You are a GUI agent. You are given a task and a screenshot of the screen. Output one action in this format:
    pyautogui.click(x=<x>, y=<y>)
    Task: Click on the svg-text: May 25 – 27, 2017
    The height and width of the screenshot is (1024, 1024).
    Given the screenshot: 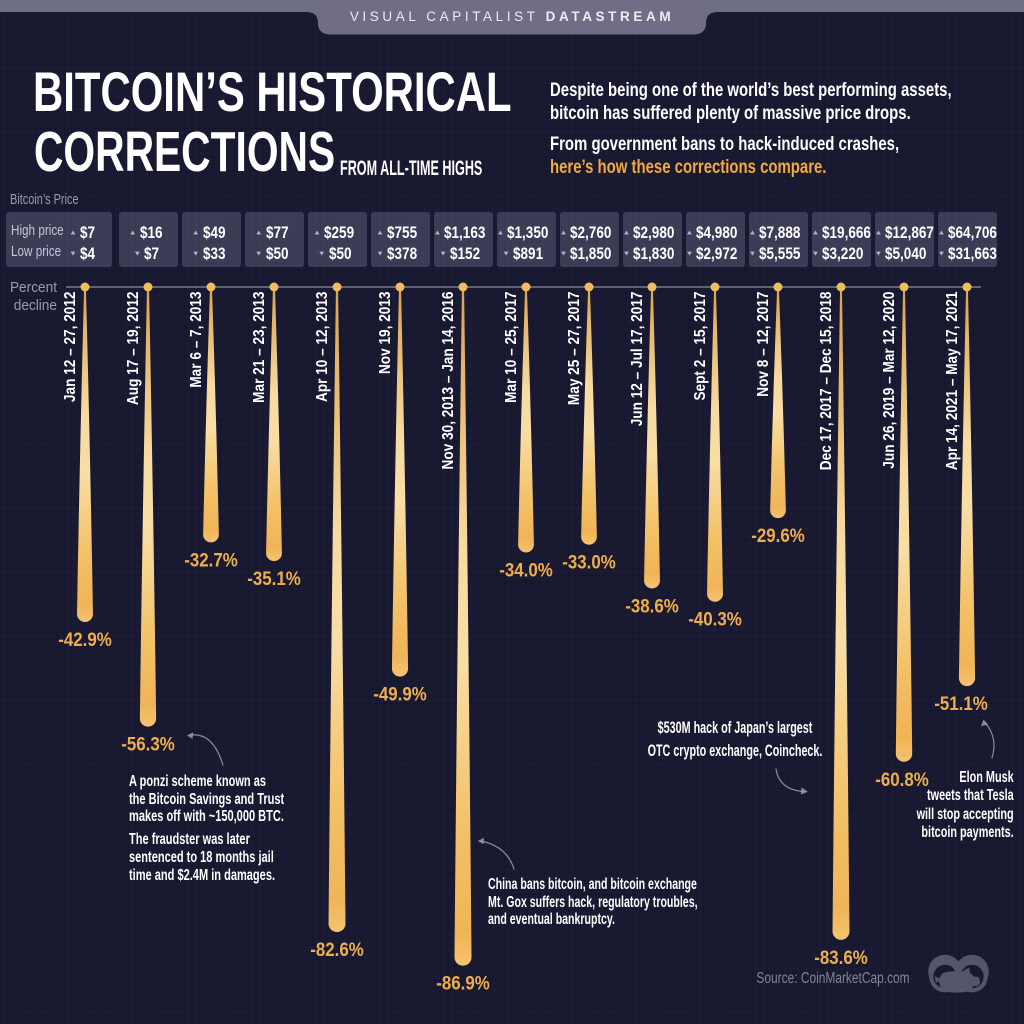 What is the action you would take?
    pyautogui.click(x=574, y=349)
    